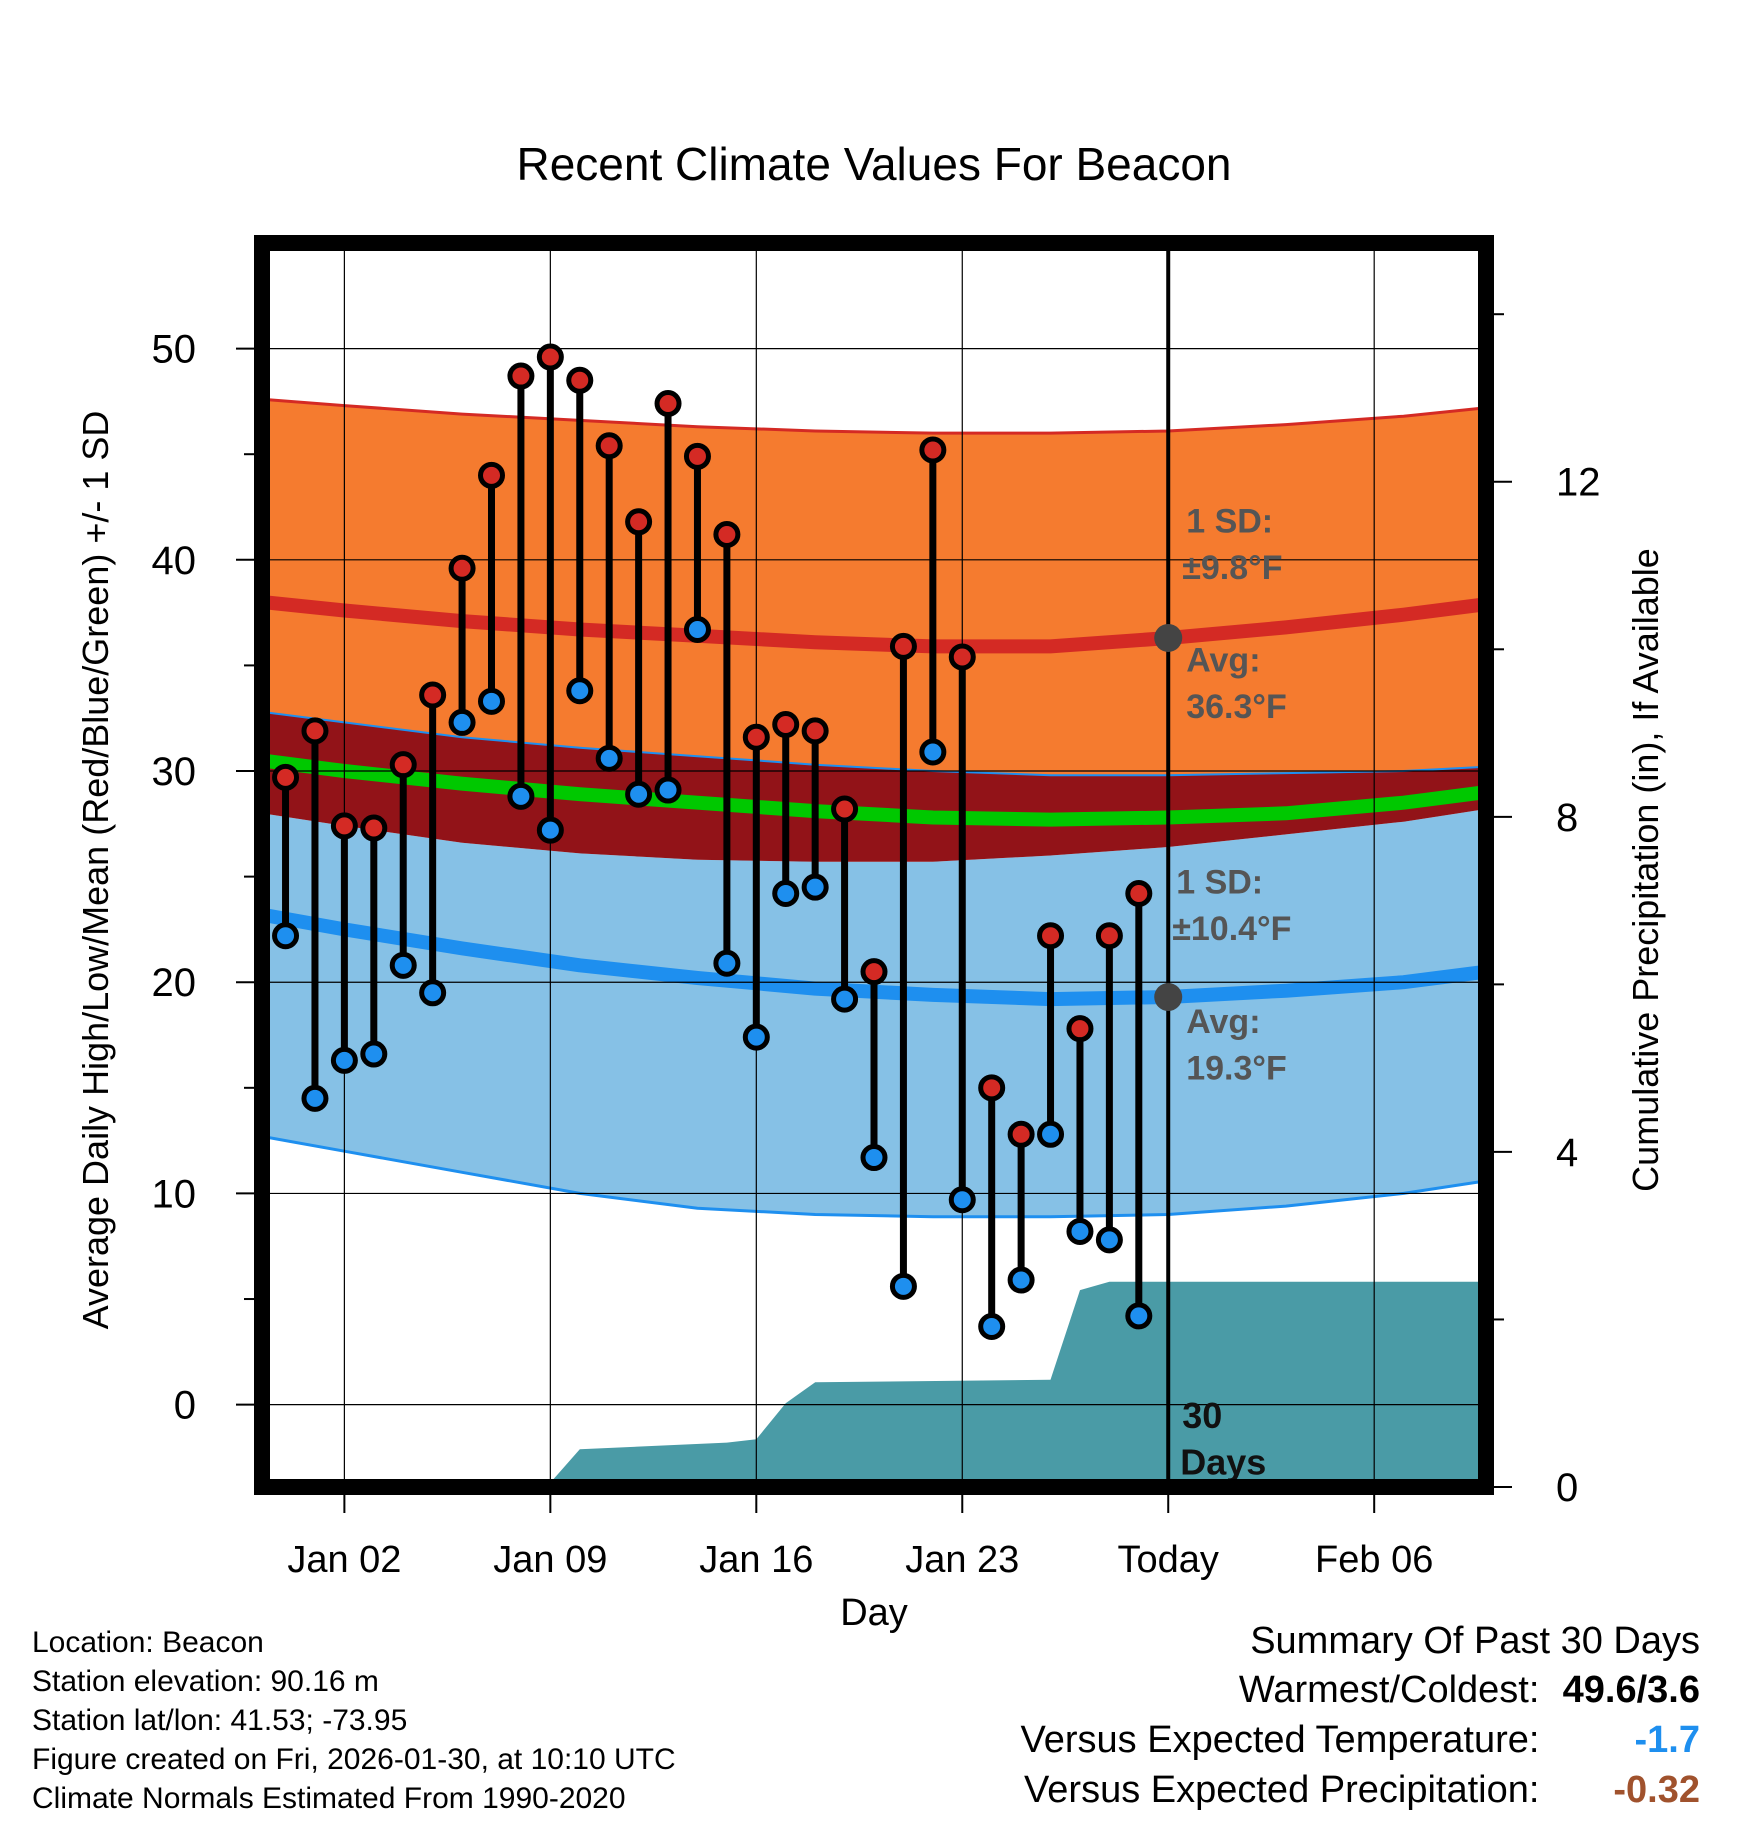 The width and height of the screenshot is (1748, 1828). What do you see at coordinates (185, 1406) in the screenshot?
I see `y-tick-label: 0` at bounding box center [185, 1406].